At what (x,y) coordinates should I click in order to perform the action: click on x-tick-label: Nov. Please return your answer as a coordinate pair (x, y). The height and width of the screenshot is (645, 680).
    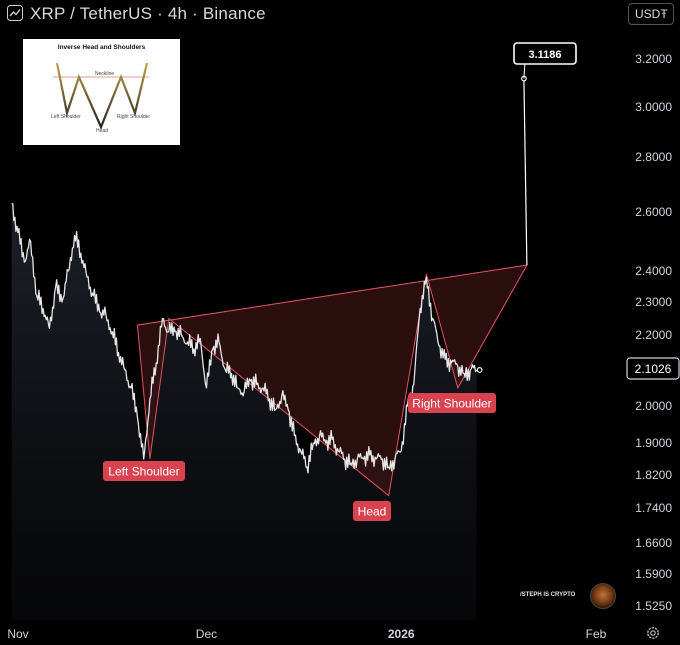
    Looking at the image, I should click on (17, 634).